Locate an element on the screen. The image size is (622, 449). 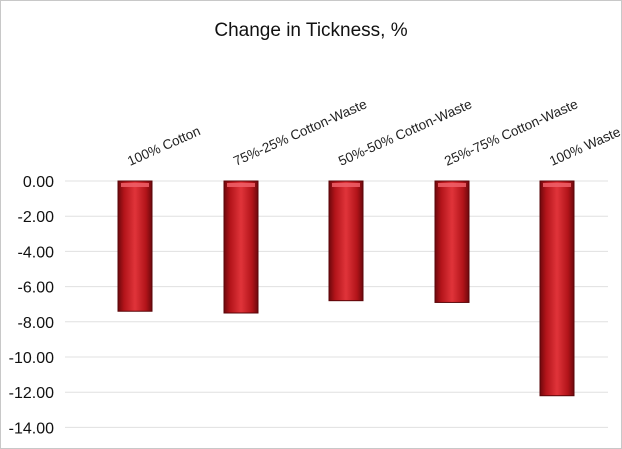
y-tick-label: -6.00 is located at coordinates (36, 288).